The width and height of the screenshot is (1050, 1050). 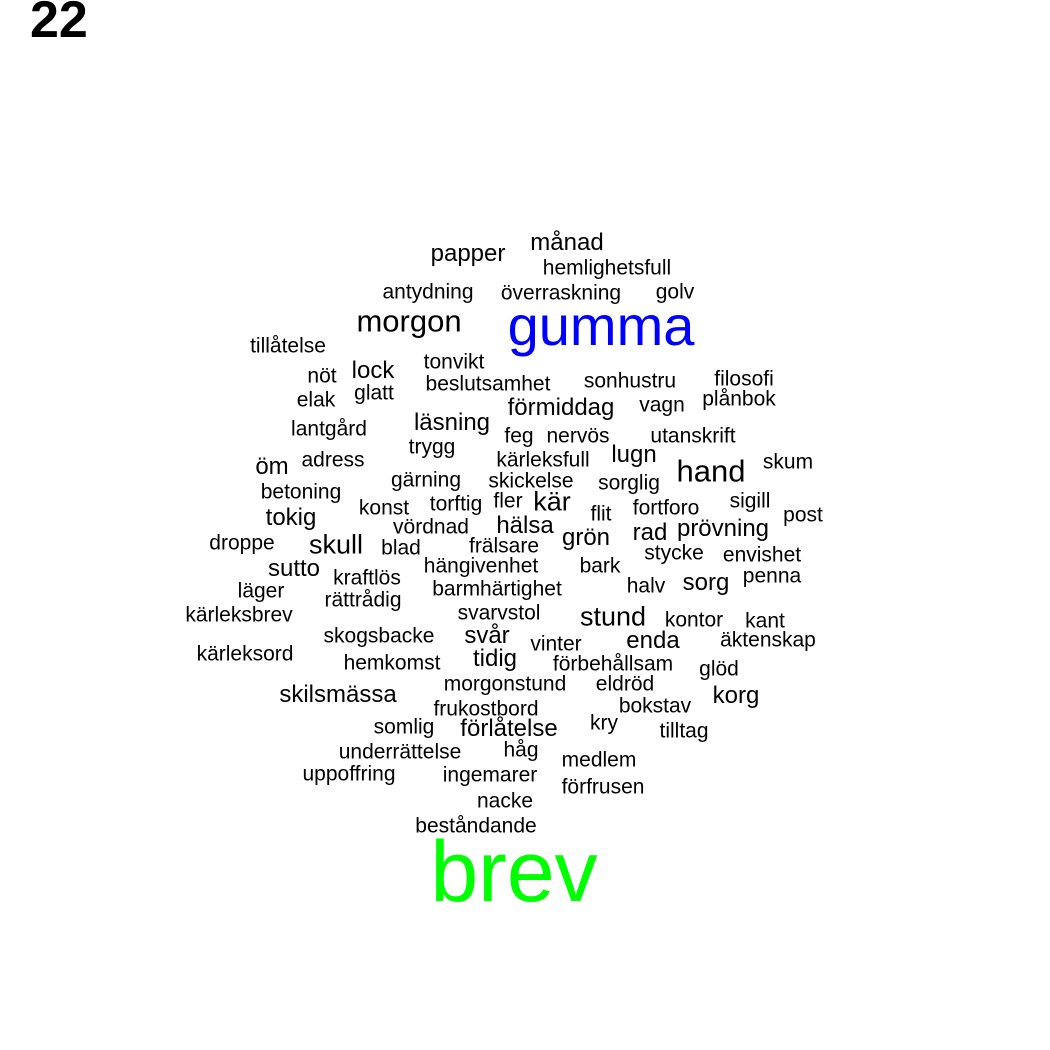 What do you see at coordinates (655, 706) in the screenshot?
I see `word-bokstav: bokstav` at bounding box center [655, 706].